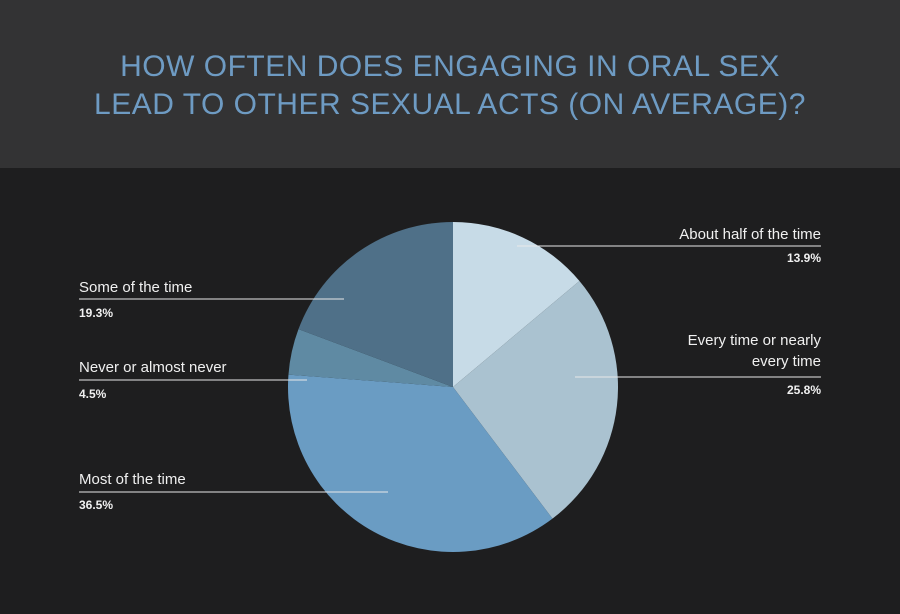 The width and height of the screenshot is (900, 614). What do you see at coordinates (153, 367) in the screenshot?
I see `label-never: Never or almost never` at bounding box center [153, 367].